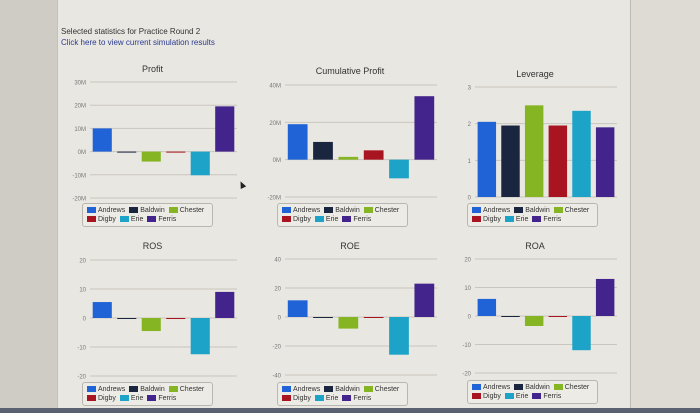  What do you see at coordinates (28, 206) in the screenshot?
I see `left-sidebar` at bounding box center [28, 206].